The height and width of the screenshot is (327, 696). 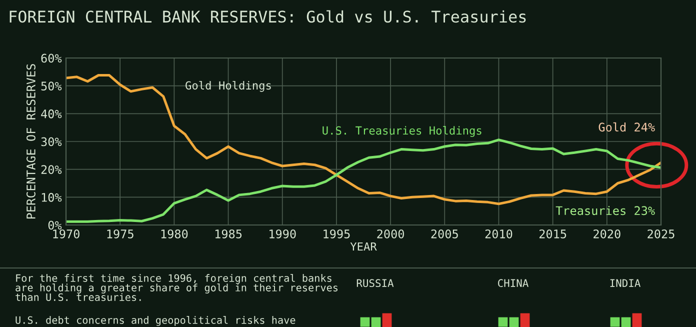 What do you see at coordinates (177, 287) in the screenshot?
I see `text: For the first time since 1996, foreign central banks are holding a greater share of gold in their reserves than U.S. treasuries.` at bounding box center [177, 287].